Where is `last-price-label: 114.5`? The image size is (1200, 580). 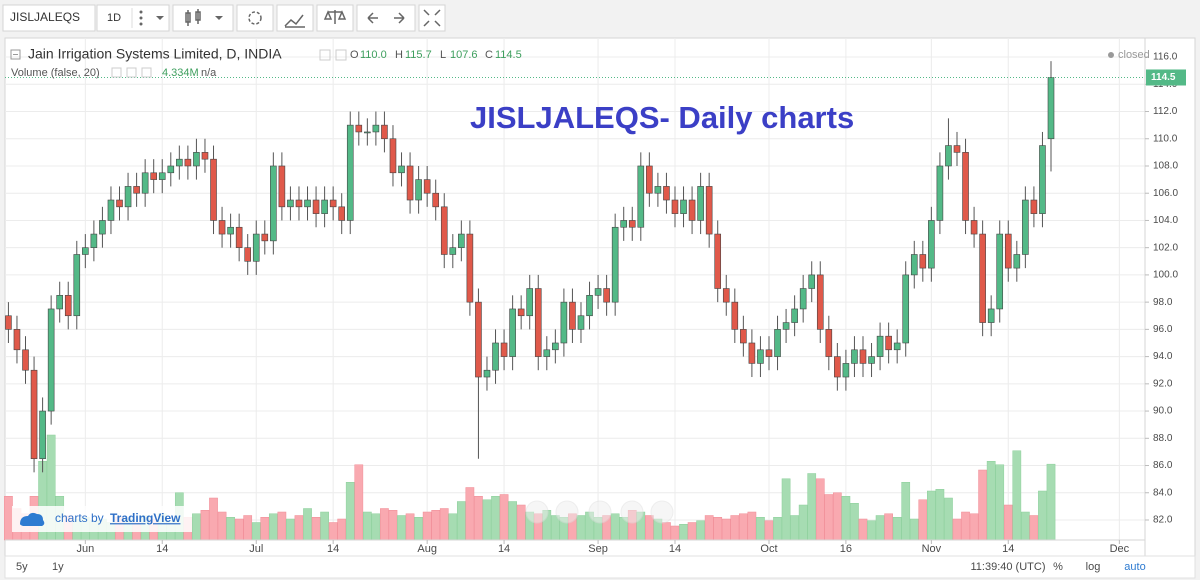
last-price-label: 114.5 is located at coordinates (1163, 77).